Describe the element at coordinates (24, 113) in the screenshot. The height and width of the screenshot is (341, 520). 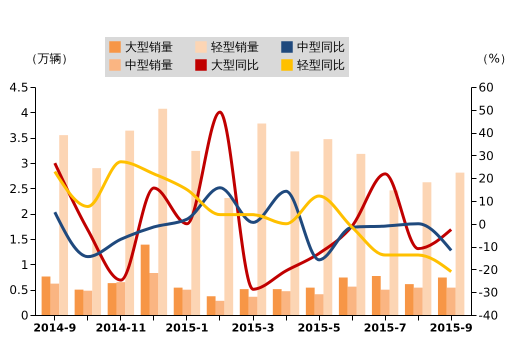
I see `y-tick-label: 4` at that location.